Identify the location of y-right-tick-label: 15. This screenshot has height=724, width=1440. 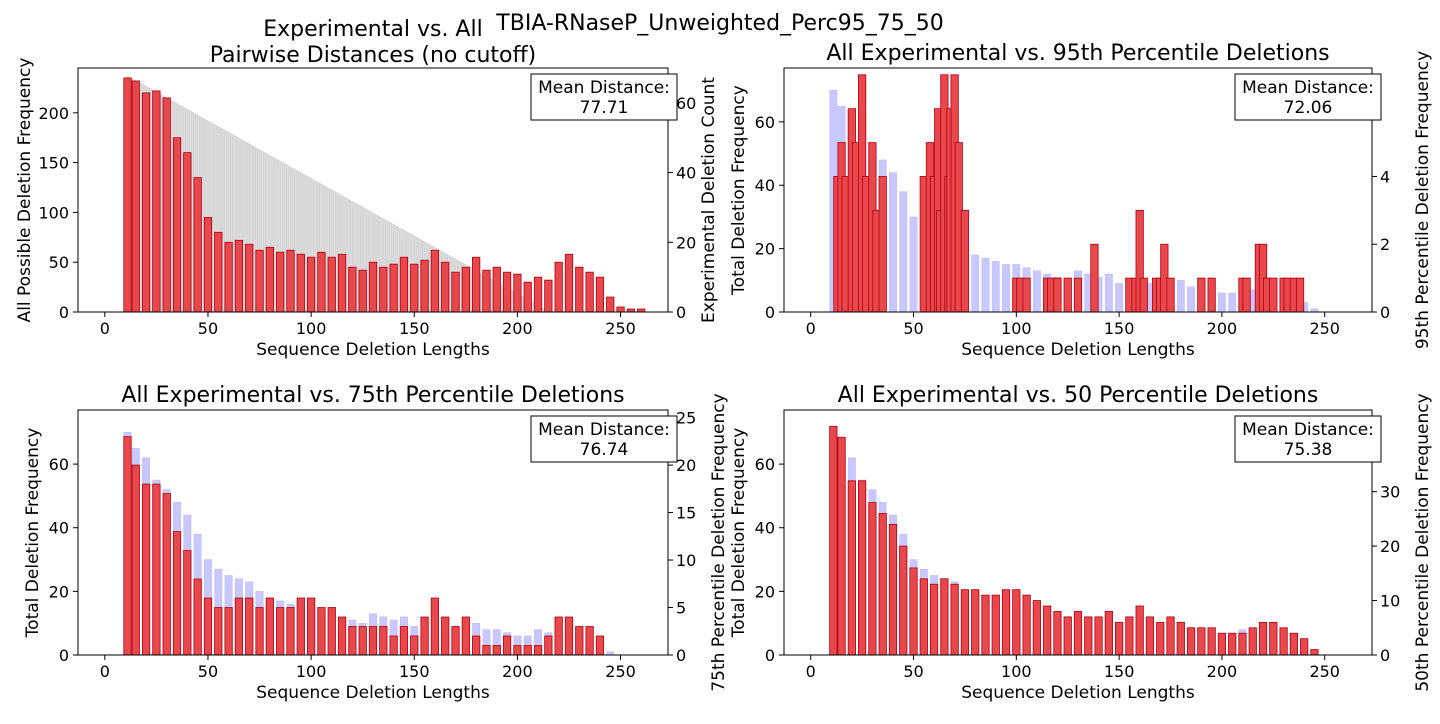
(686, 513).